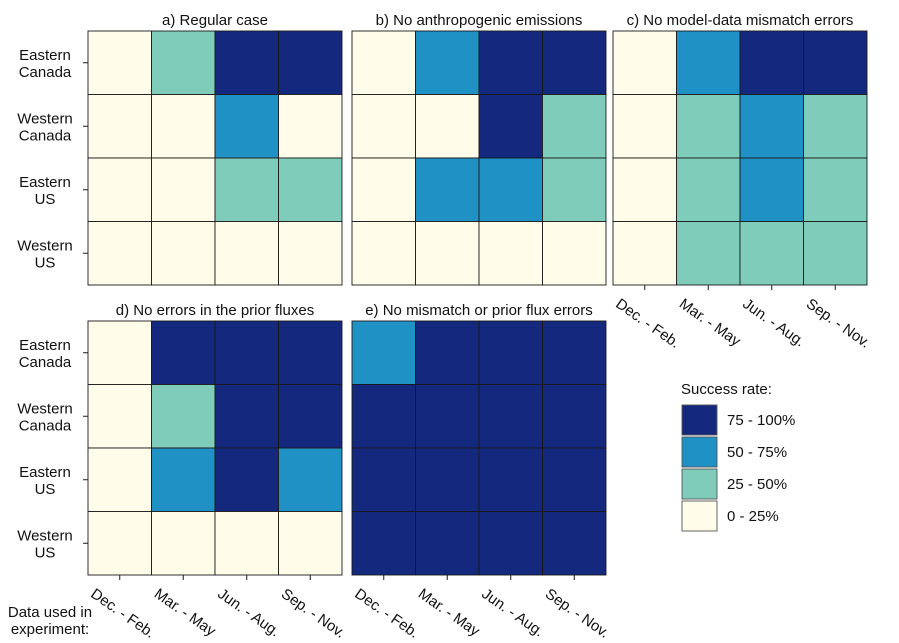  I want to click on row-label: Eastern Canada, so click(45, 64).